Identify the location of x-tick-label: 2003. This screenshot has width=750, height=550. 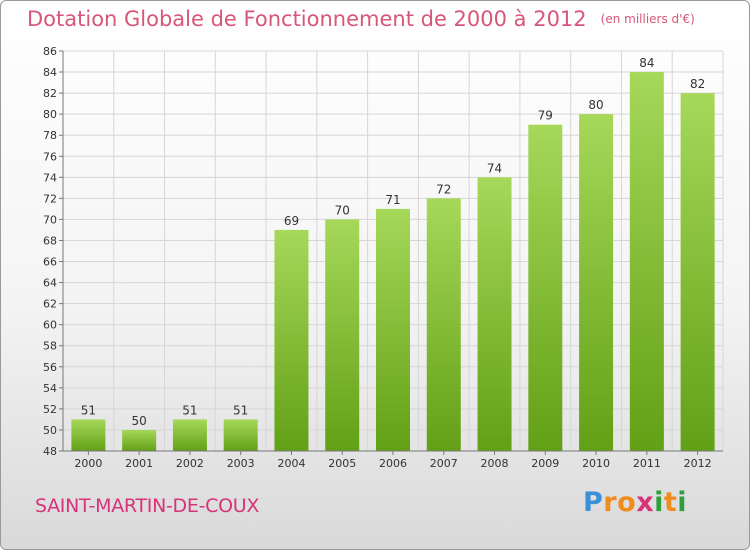
(241, 463).